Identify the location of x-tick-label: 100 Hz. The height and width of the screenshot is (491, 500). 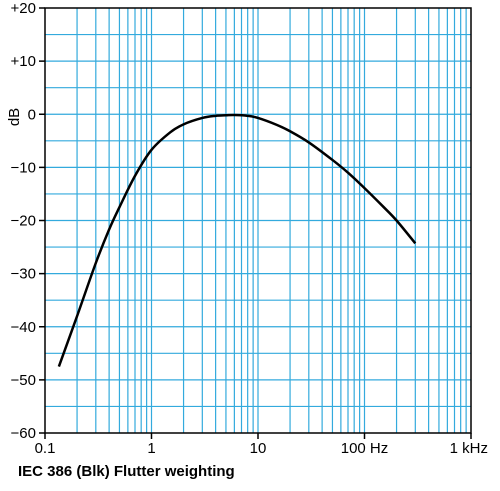
(365, 448).